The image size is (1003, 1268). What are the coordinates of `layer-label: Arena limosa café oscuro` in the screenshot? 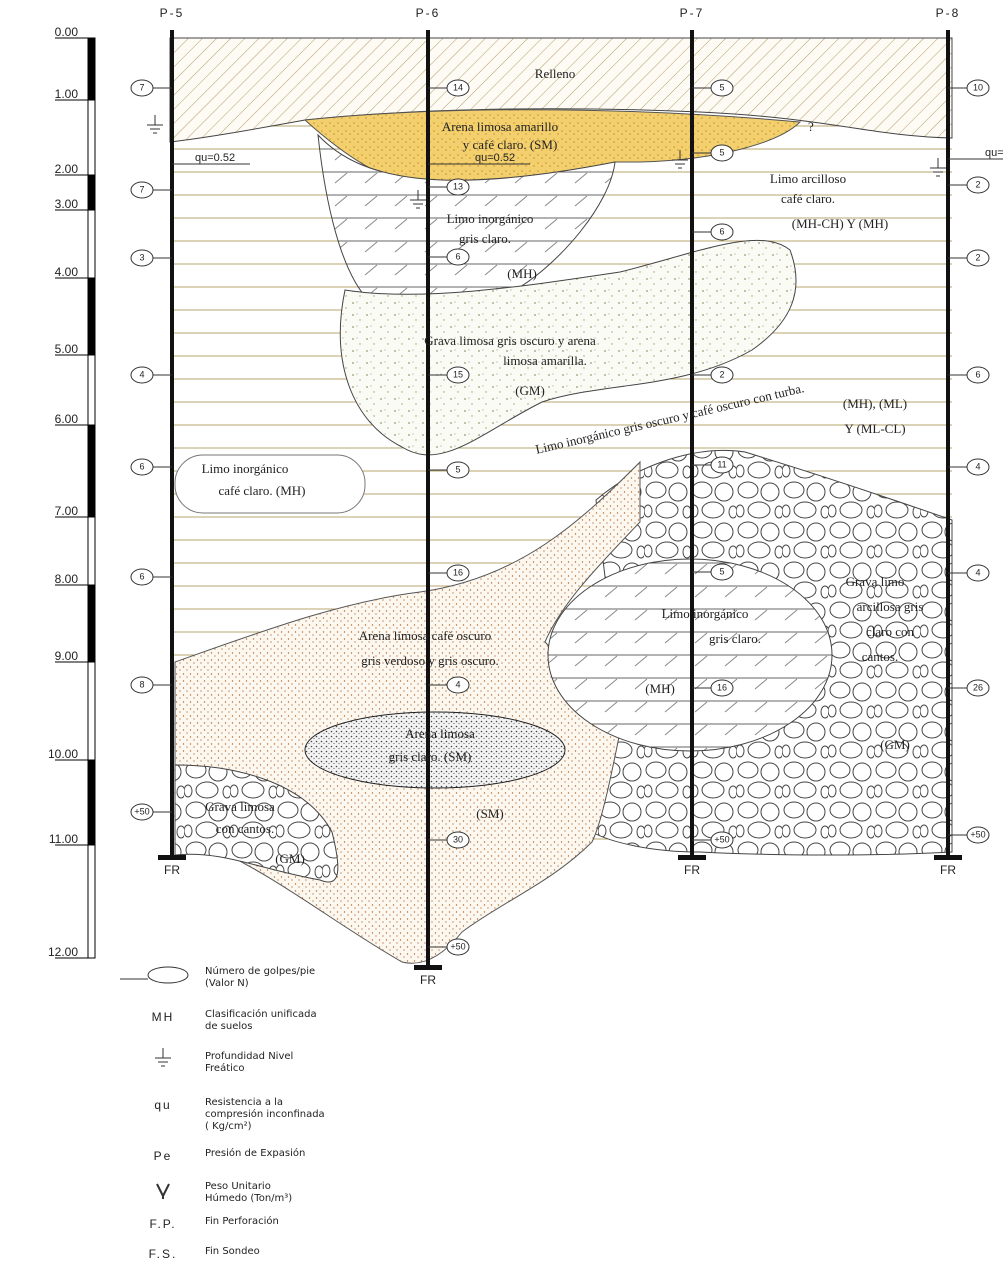 It's located at (425, 635).